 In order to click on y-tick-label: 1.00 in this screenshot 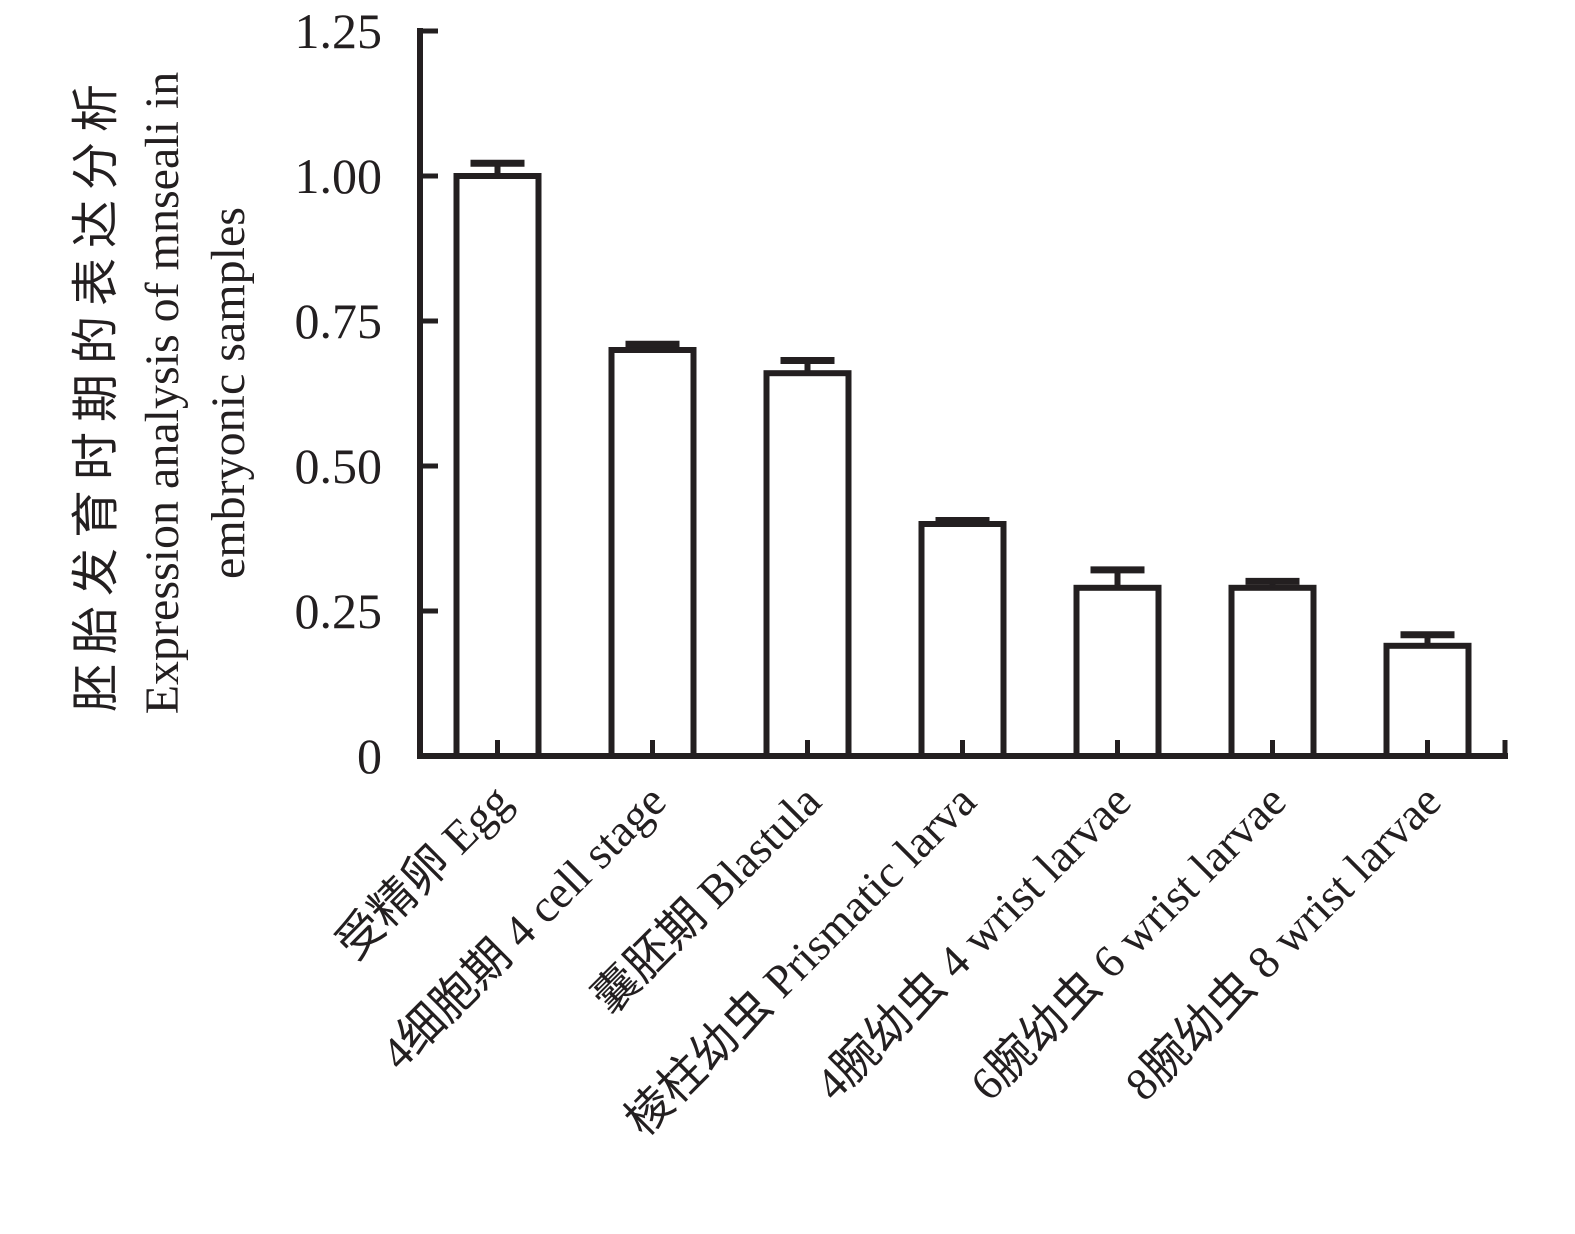, I will do `click(339, 176)`.